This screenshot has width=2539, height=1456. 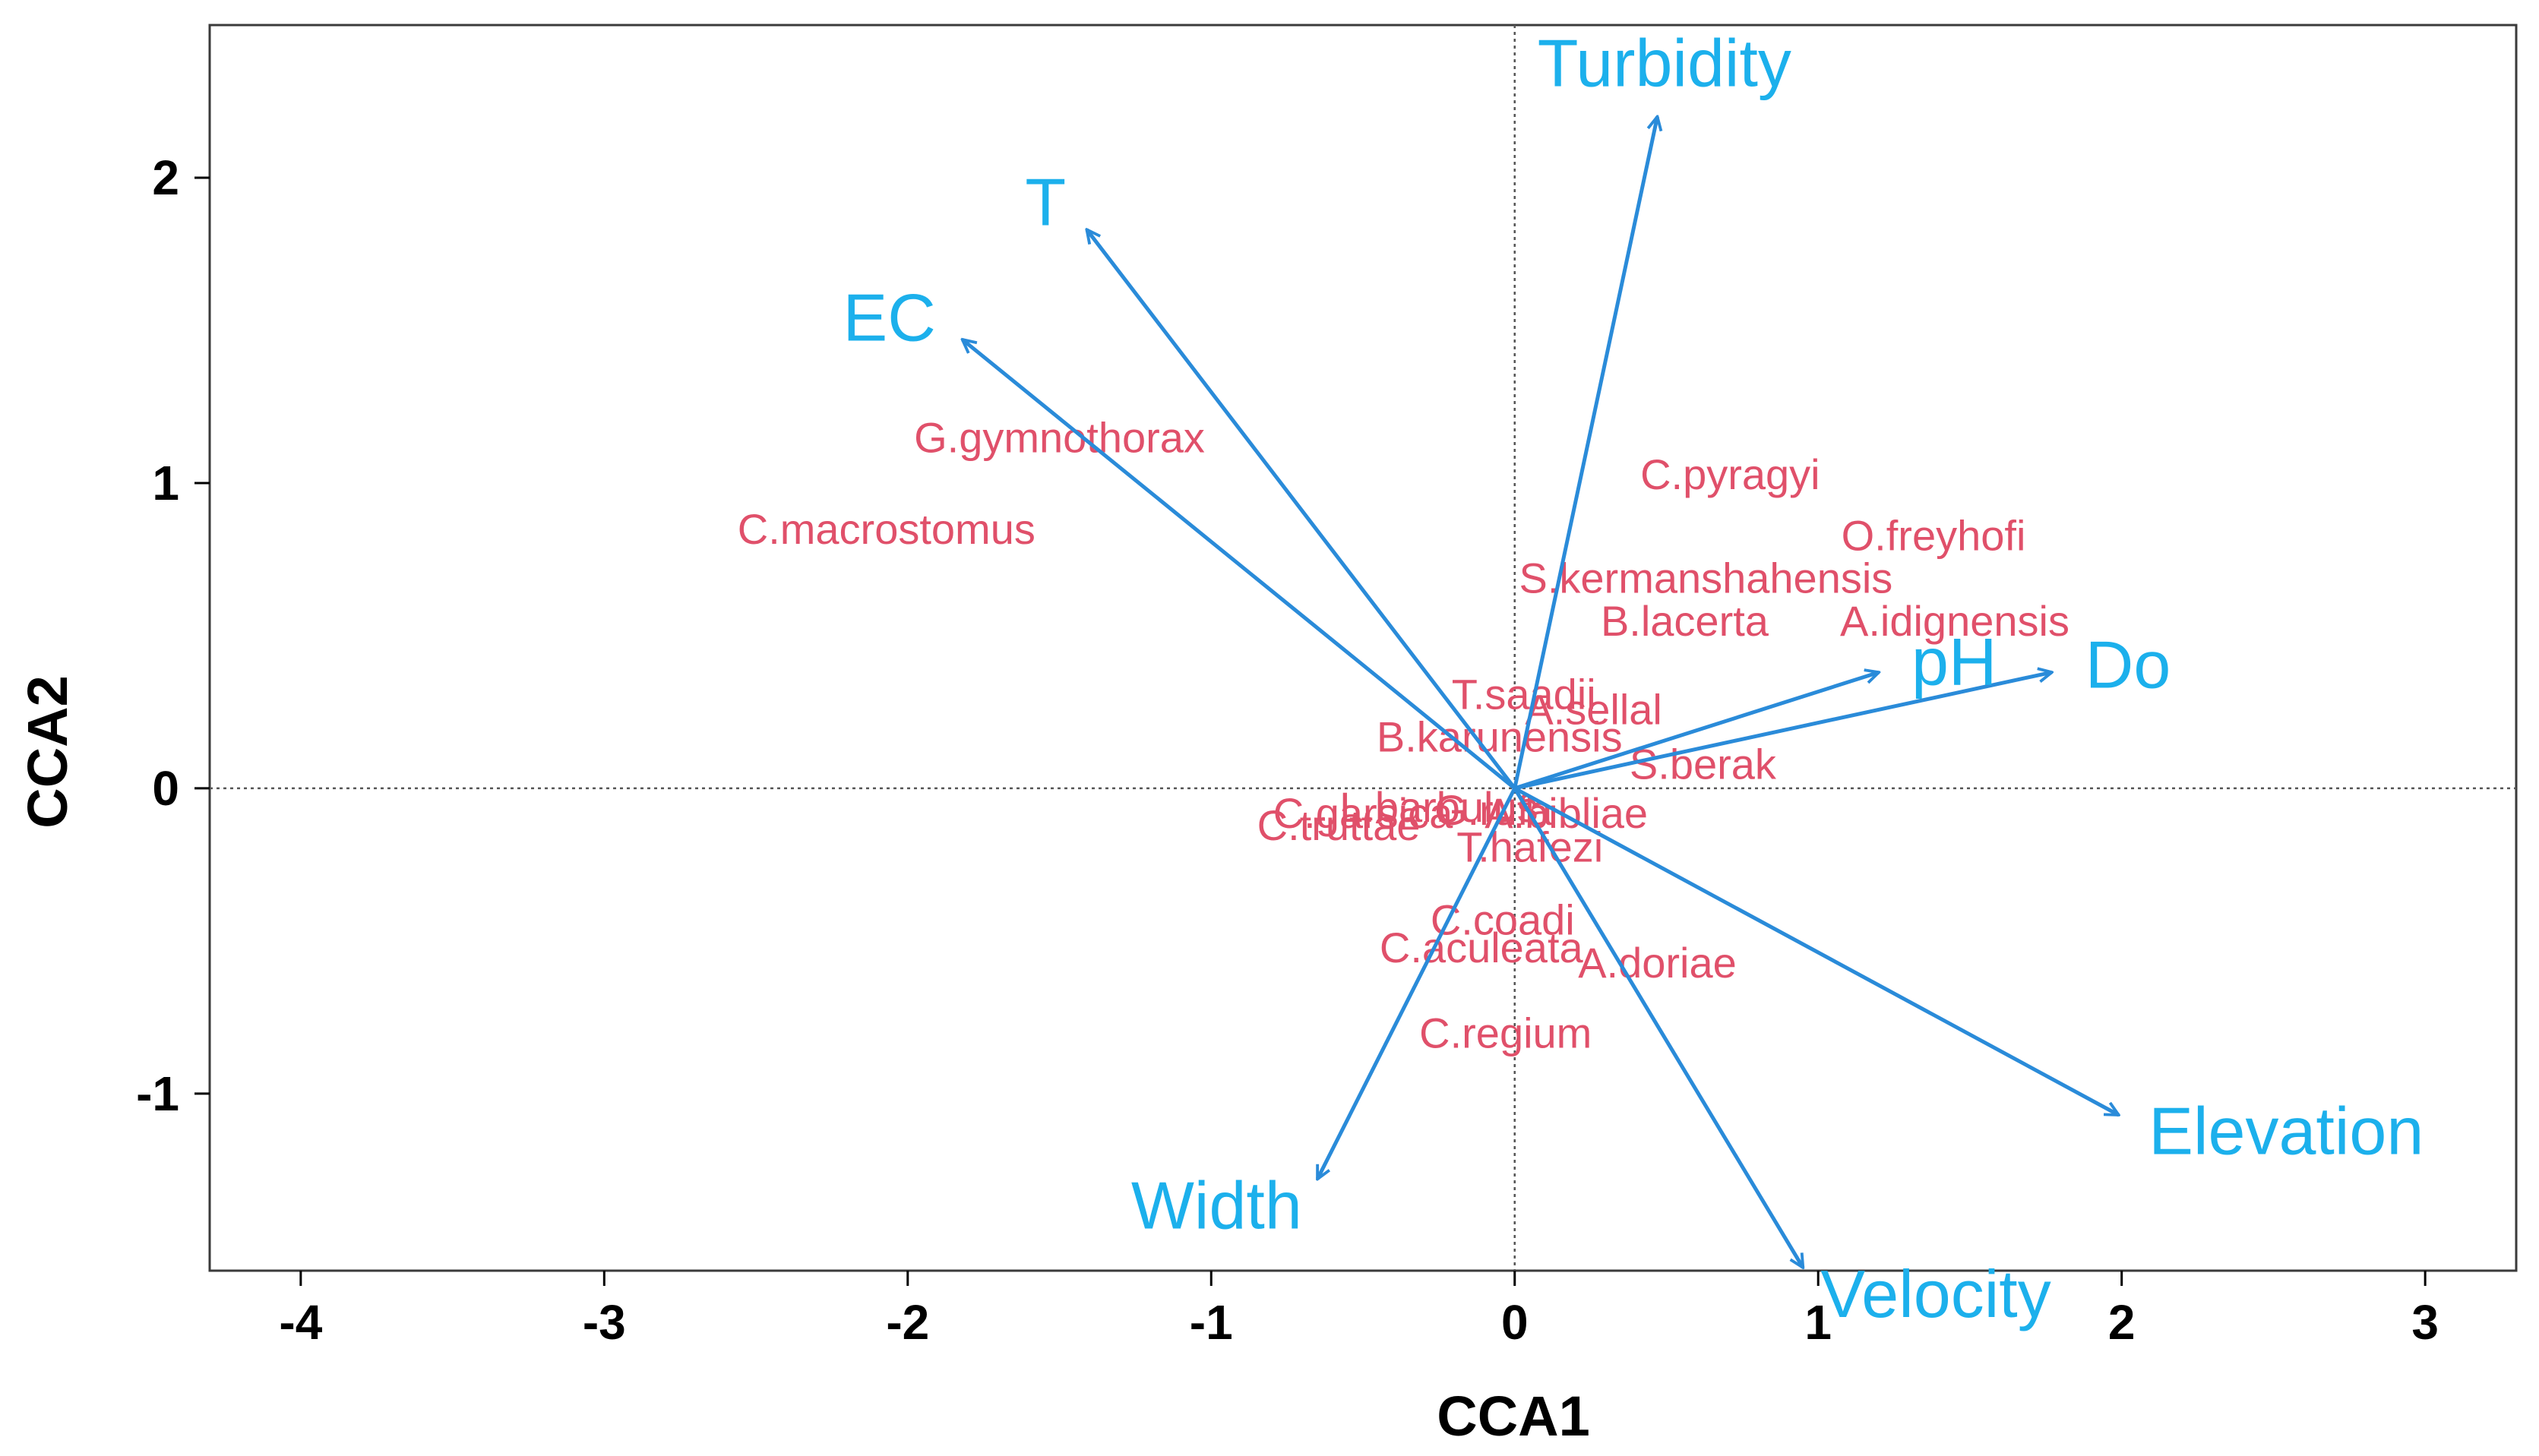 I want to click on species-label: G.gymnothorax, so click(x=1059, y=438).